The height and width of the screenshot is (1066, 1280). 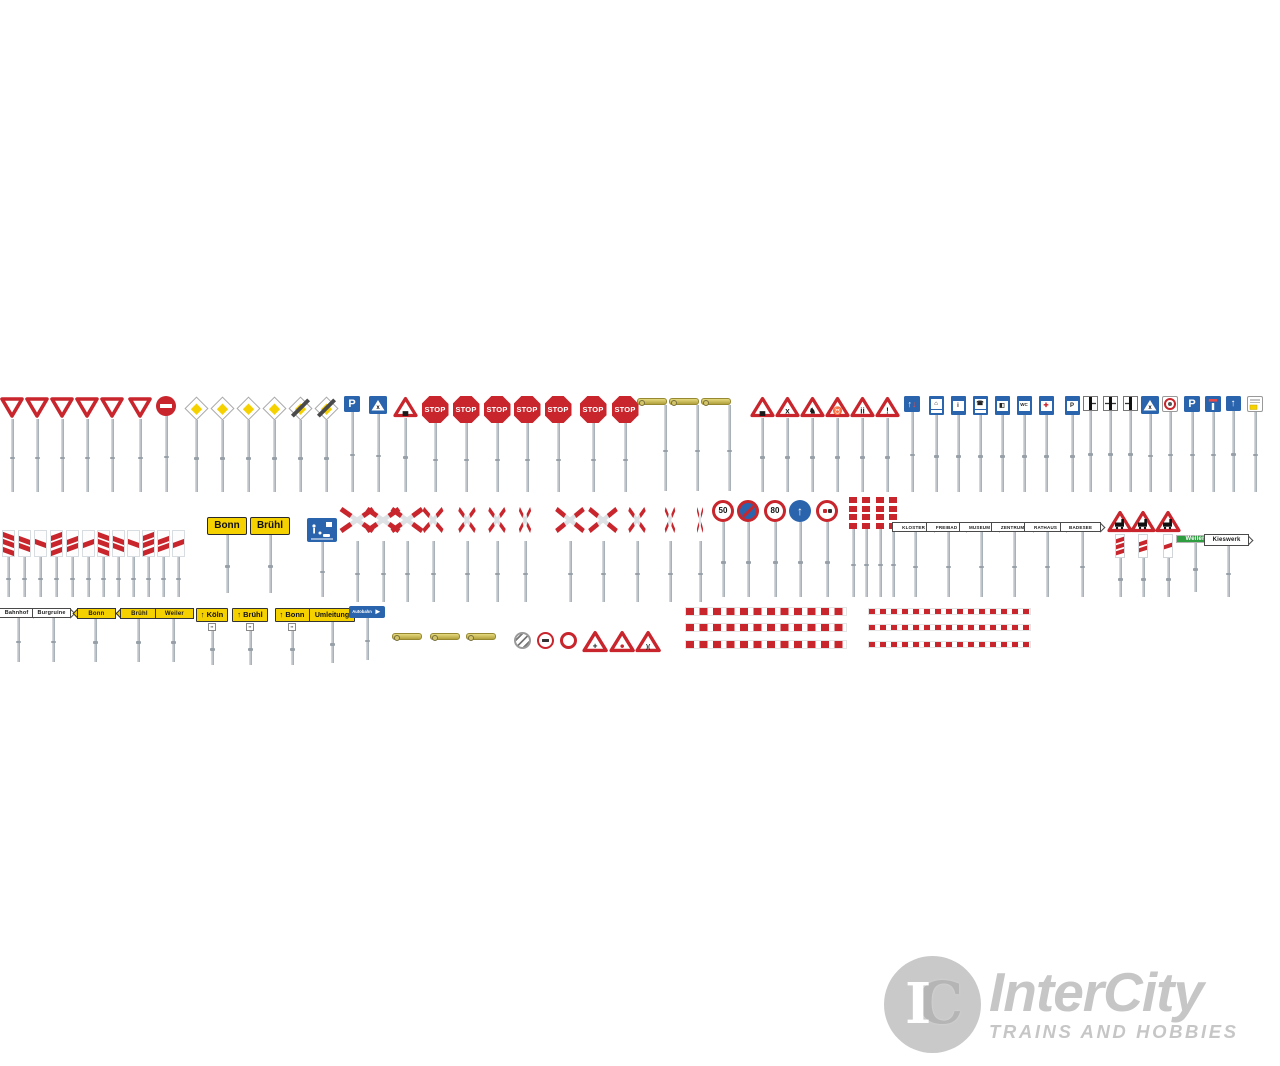 I want to click on sign-town-br-hl: Brühl, so click(x=270, y=555).